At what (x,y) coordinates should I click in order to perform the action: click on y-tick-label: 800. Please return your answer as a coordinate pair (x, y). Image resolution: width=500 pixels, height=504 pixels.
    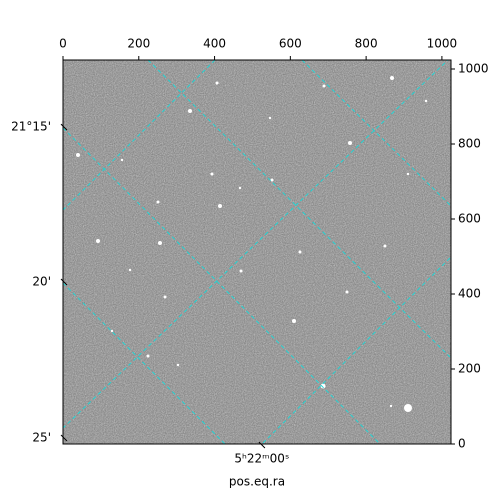
    Looking at the image, I should click on (469, 144).